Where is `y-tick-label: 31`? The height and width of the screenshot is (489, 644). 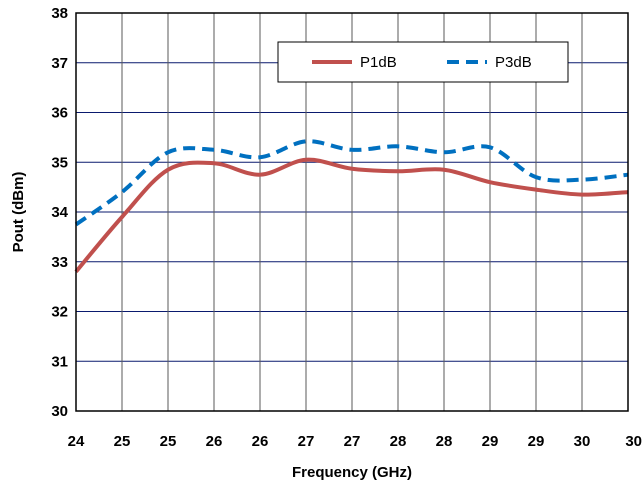
y-tick-label: 31 is located at coordinates (59, 361).